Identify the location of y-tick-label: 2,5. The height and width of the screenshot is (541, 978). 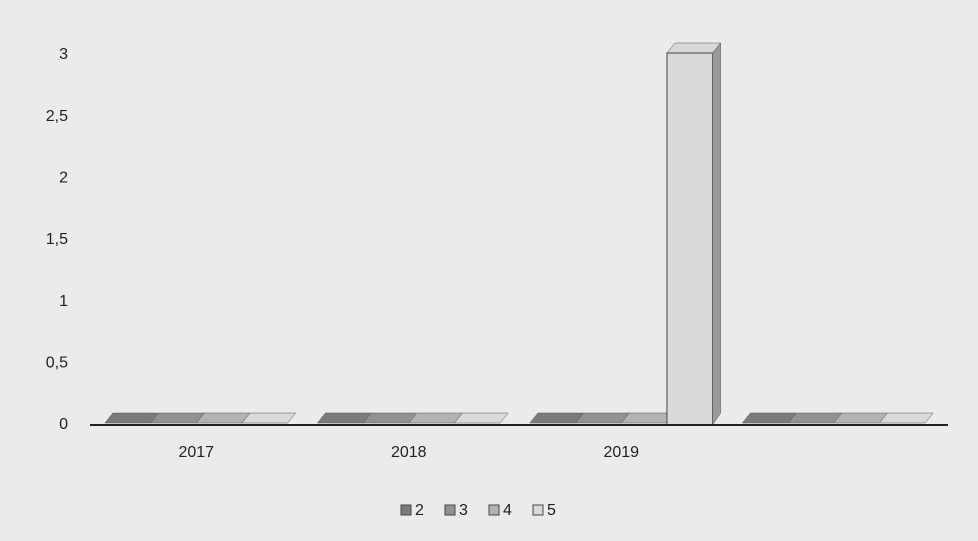
(57, 116).